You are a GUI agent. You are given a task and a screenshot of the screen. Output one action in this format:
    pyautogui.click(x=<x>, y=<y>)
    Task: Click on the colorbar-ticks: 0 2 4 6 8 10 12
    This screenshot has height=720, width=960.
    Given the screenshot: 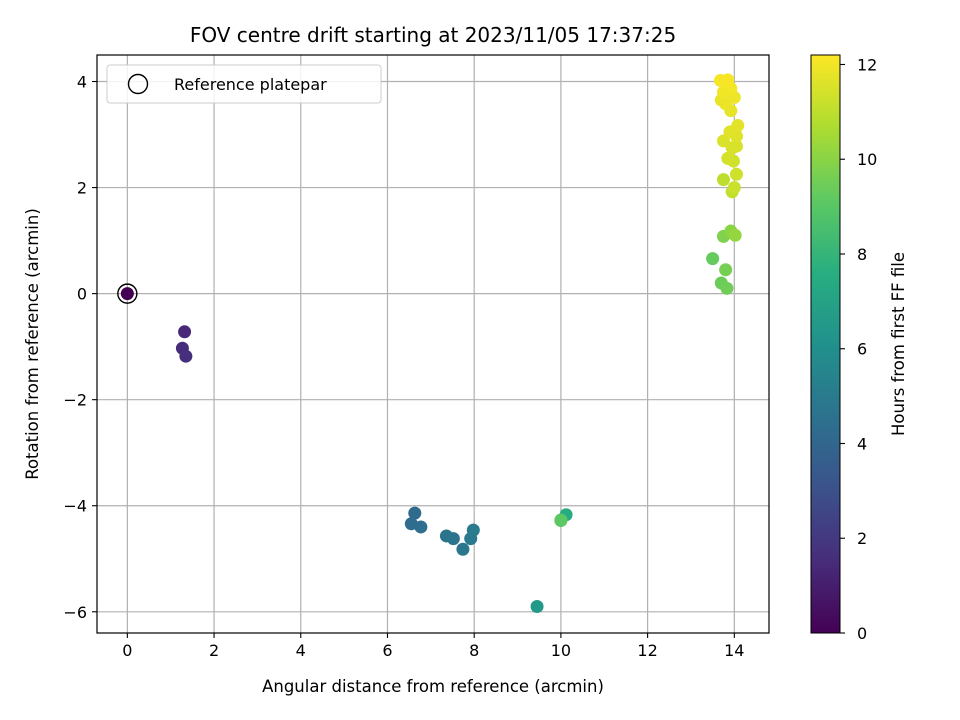 What is the action you would take?
    pyautogui.click(x=858, y=349)
    